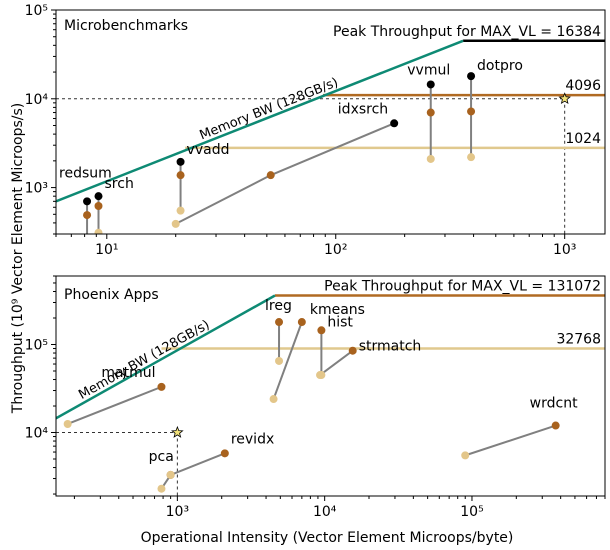  I want to click on point-pca, so click(161, 488).